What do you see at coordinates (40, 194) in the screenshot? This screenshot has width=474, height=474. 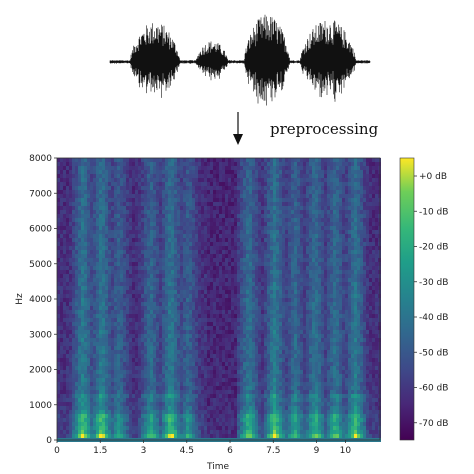 I see `y-tick-label: 7000` at bounding box center [40, 194].